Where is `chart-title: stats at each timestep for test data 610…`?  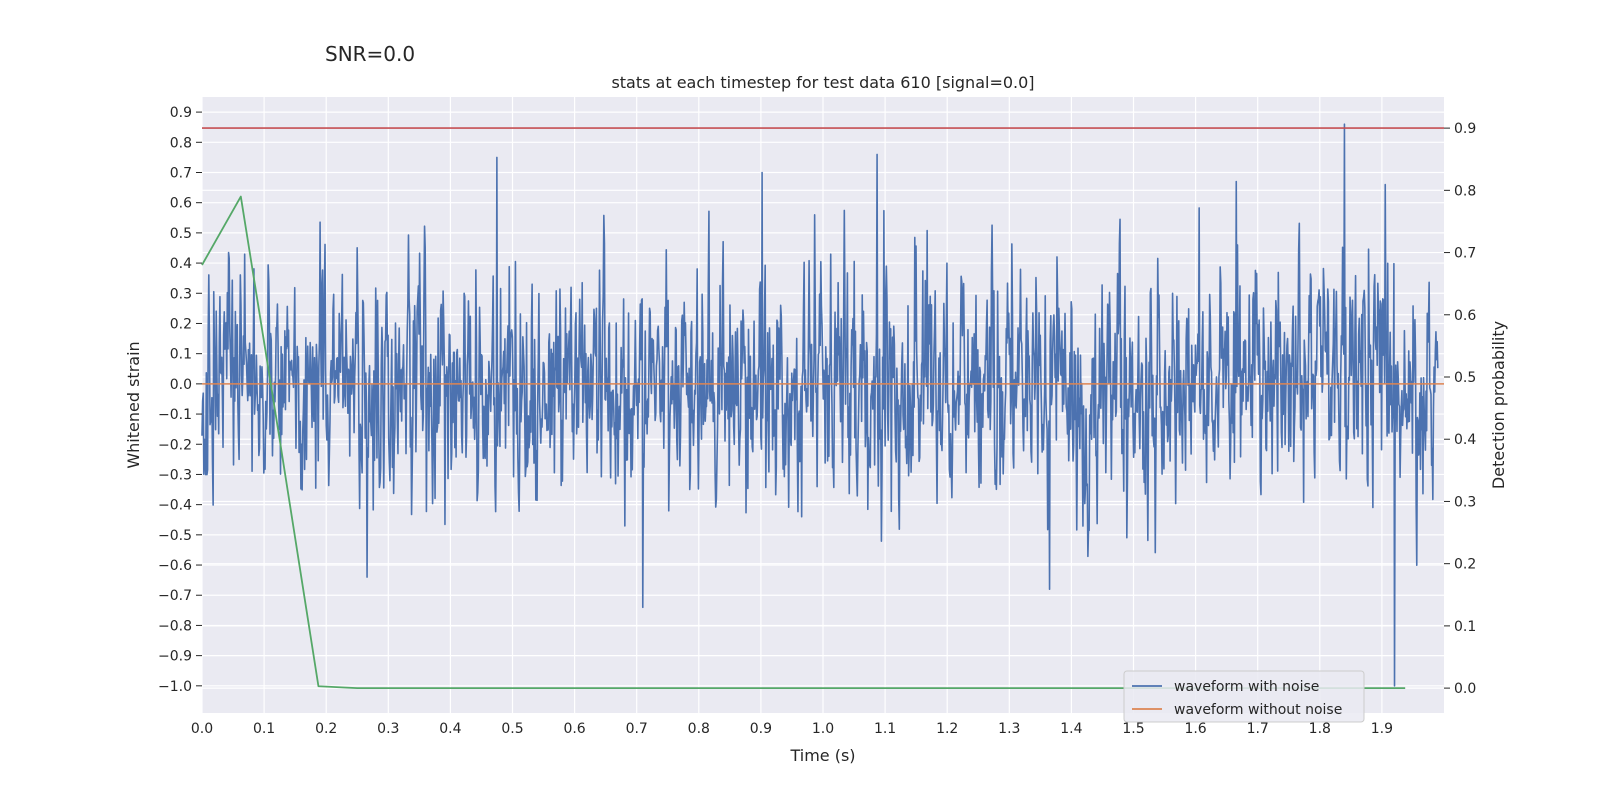 chart-title: stats at each timestep for test data 610… is located at coordinates (822, 82).